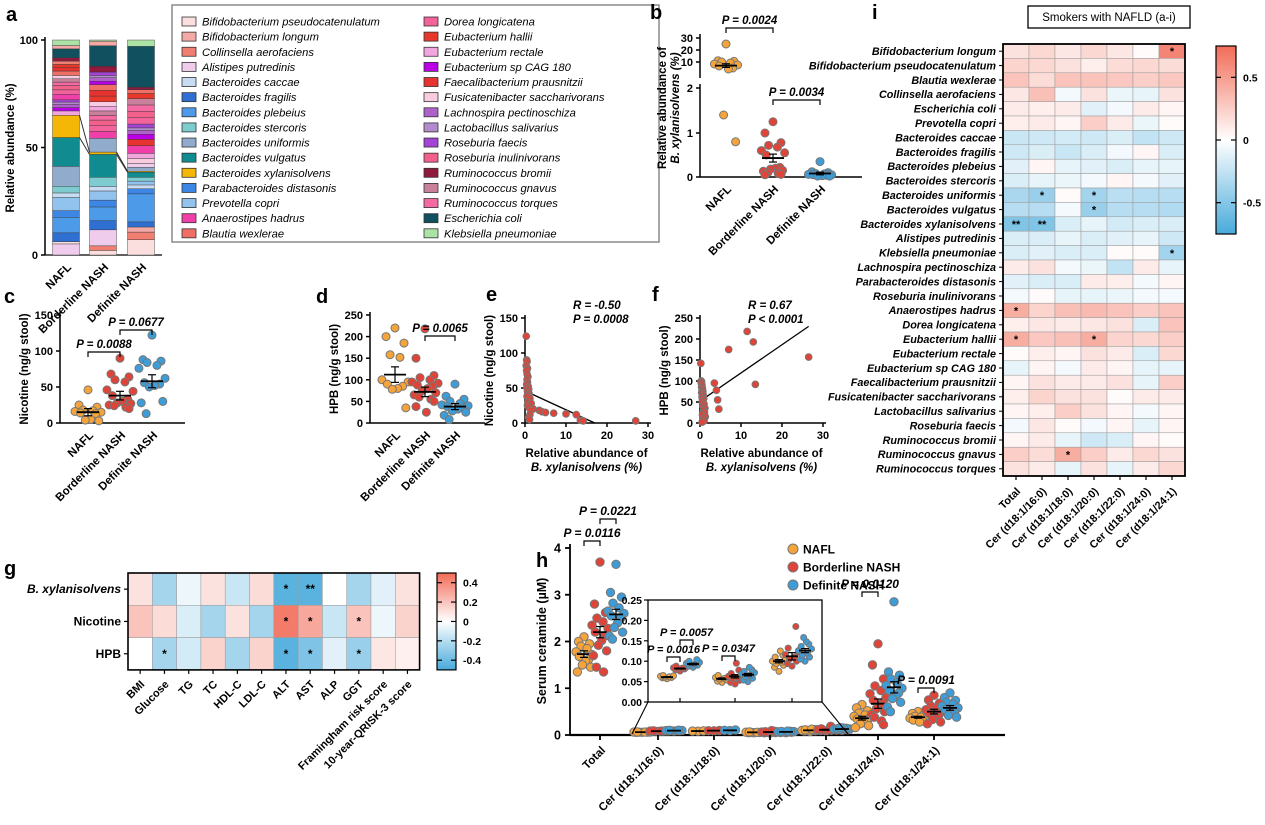 This screenshot has width=1265, height=825. Describe the element at coordinates (949, 326) in the screenshot. I see `heatmap-row-label: Dorea longicatena` at that location.